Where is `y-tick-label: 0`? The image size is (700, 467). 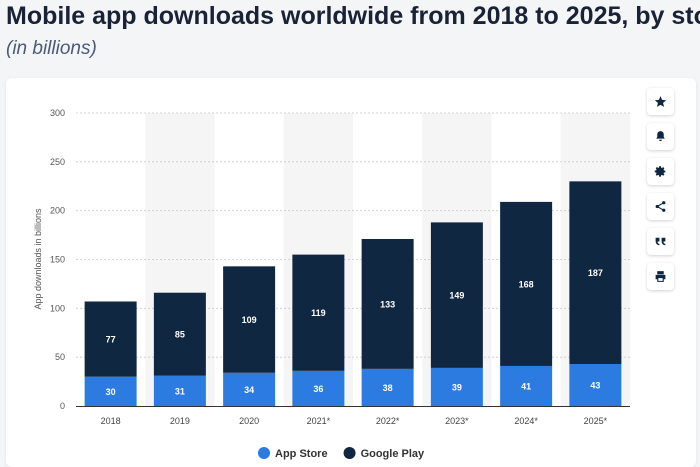
y-tick-label: 0 is located at coordinates (62, 406).